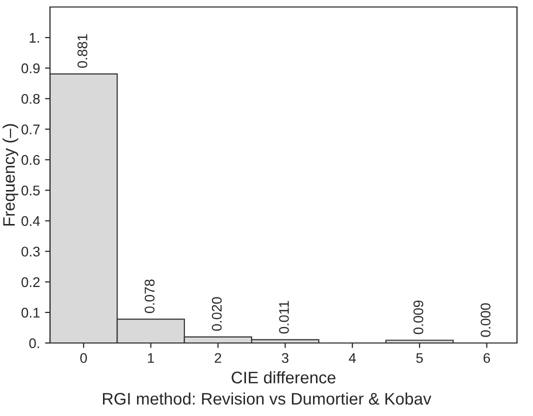 This screenshot has width=533, height=416. Describe the element at coordinates (31, 251) in the screenshot. I see `y-tick-label: 0.3` at that location.